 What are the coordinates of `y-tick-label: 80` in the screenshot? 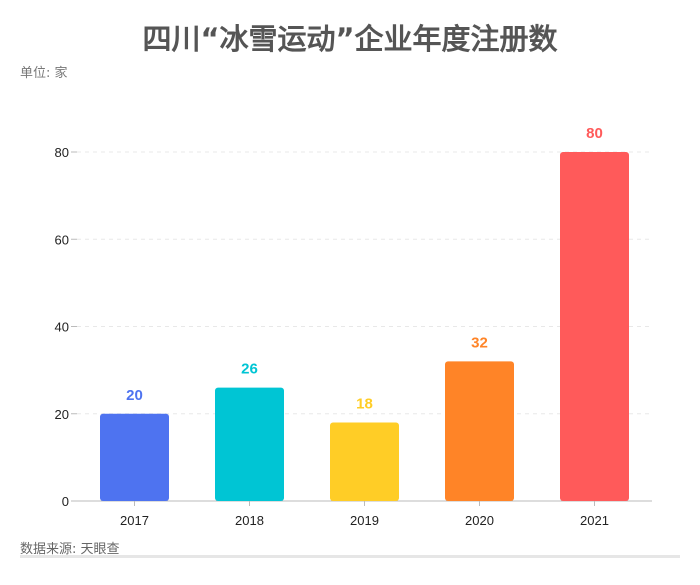 It's located at (62, 152).